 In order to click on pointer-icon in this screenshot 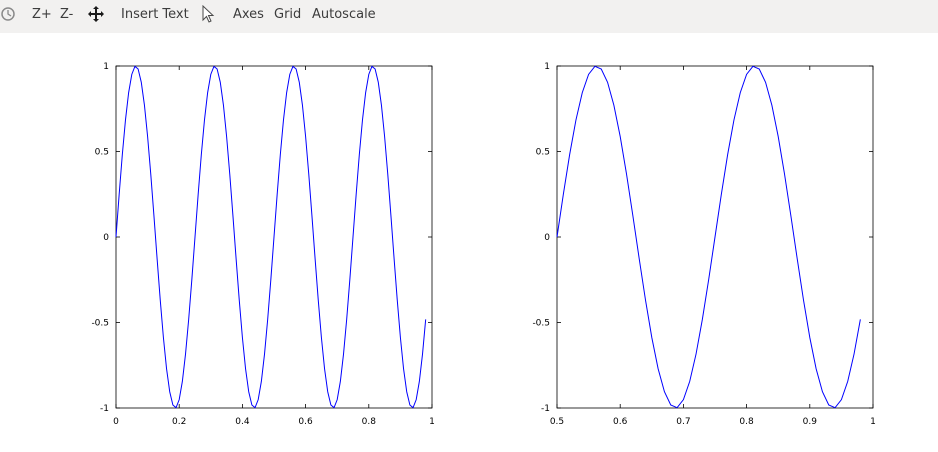, I will do `click(208, 14)`.